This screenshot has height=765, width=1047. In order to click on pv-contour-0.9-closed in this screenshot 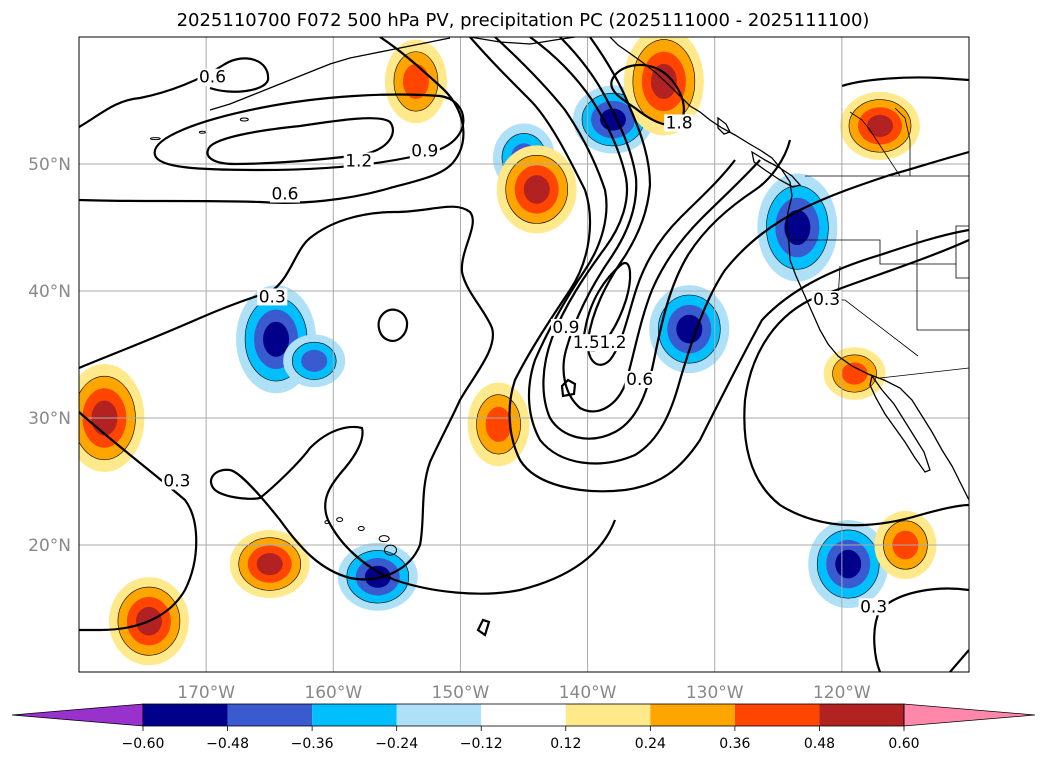, I will do `click(309, 132)`.